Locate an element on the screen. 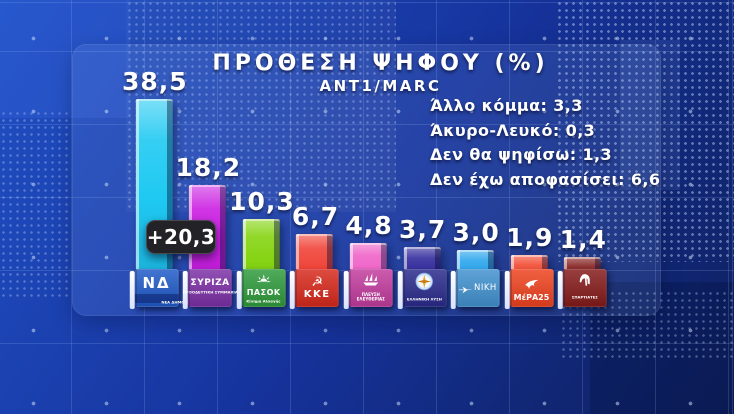  stat-value: 6,6 is located at coordinates (645, 179).